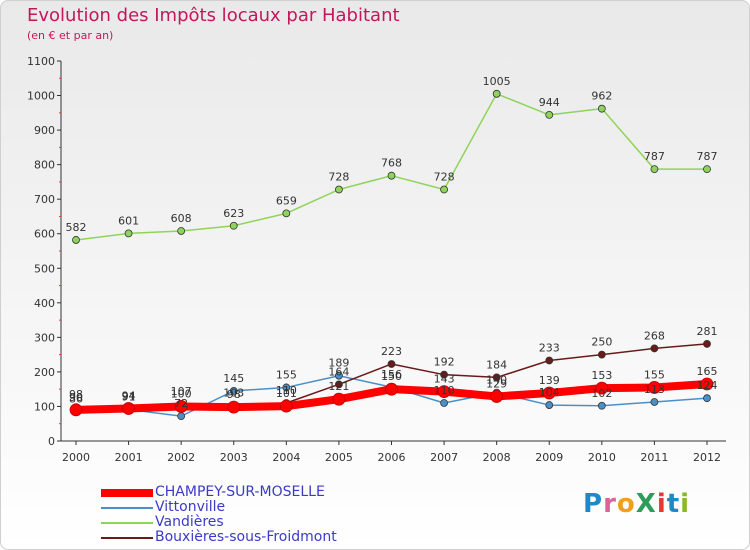 This screenshot has height=550, width=750. Describe the element at coordinates (286, 200) in the screenshot. I see `data-label: 659` at that location.